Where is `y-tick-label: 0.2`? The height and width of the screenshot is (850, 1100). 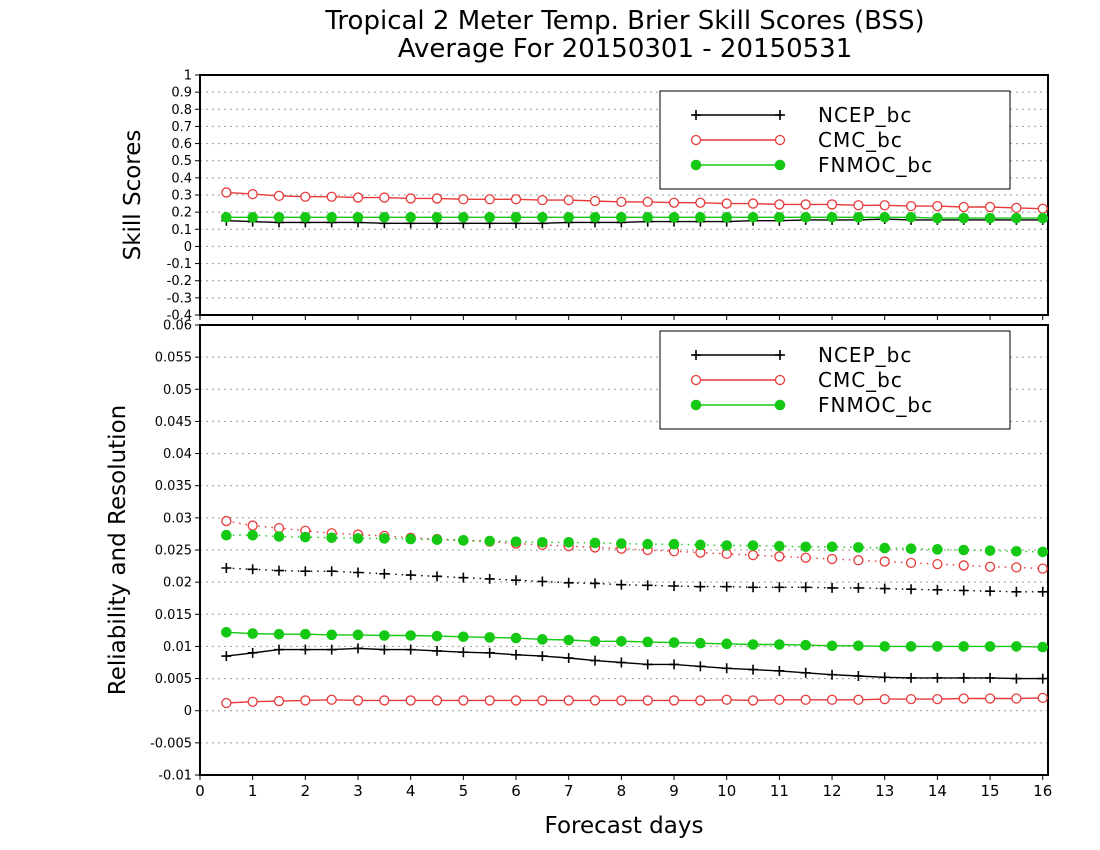
y-tick-label: 0.2 is located at coordinates (181, 213).